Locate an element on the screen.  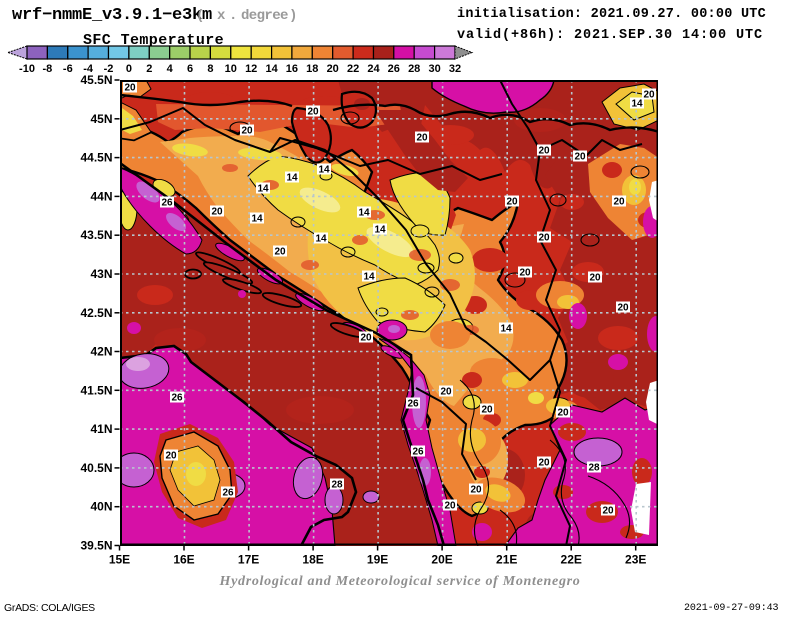
svg-text: 24 is located at coordinates (373, 69).